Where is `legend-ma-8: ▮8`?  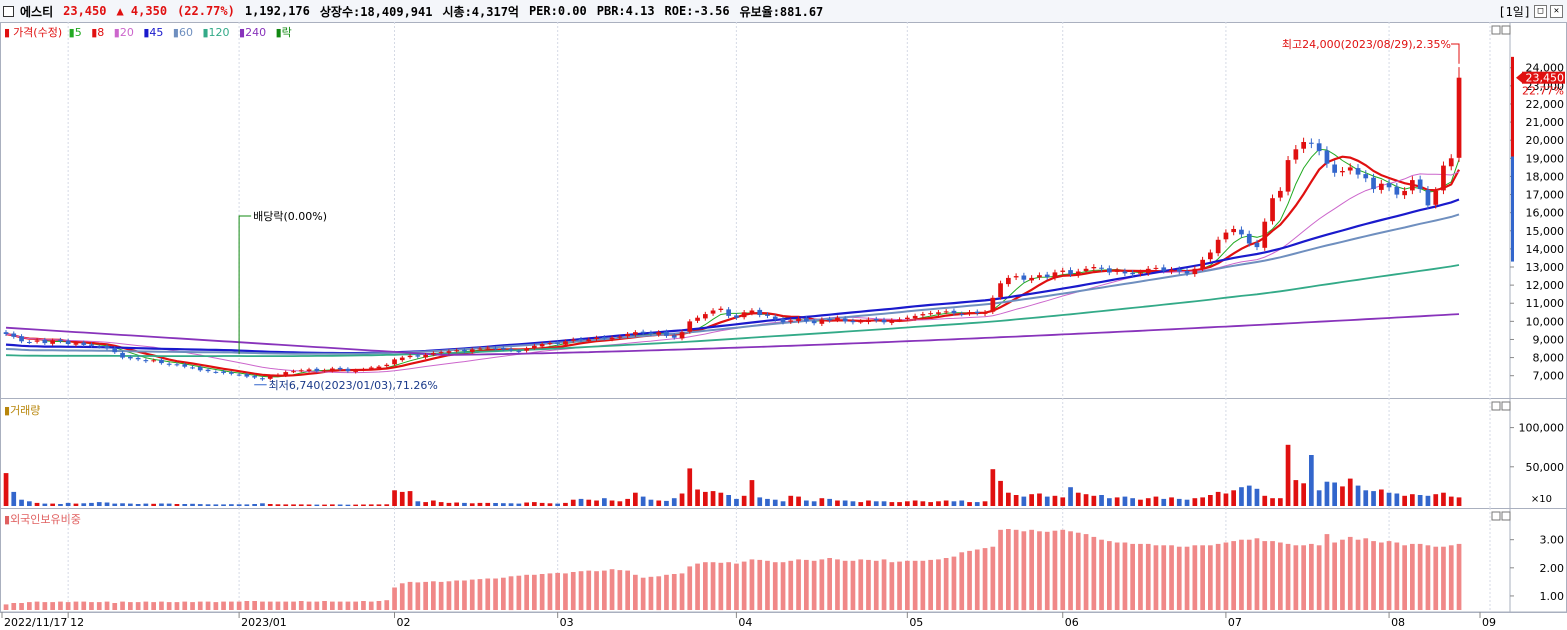
legend-ma-8: ▮8 is located at coordinates (98, 32).